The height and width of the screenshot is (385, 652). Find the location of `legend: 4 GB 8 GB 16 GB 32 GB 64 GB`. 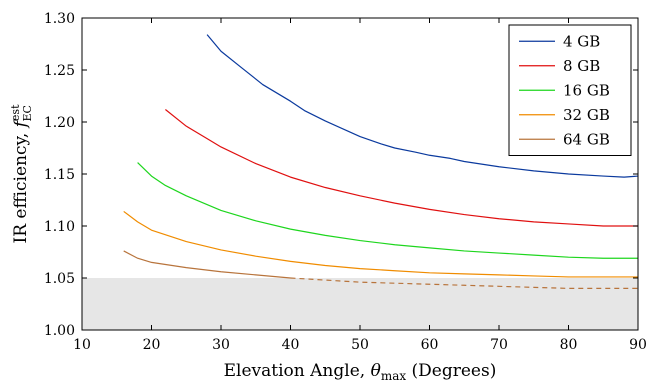

legend: 4 GB 8 GB 16 GB 32 GB 64 GB is located at coordinates (570, 90).